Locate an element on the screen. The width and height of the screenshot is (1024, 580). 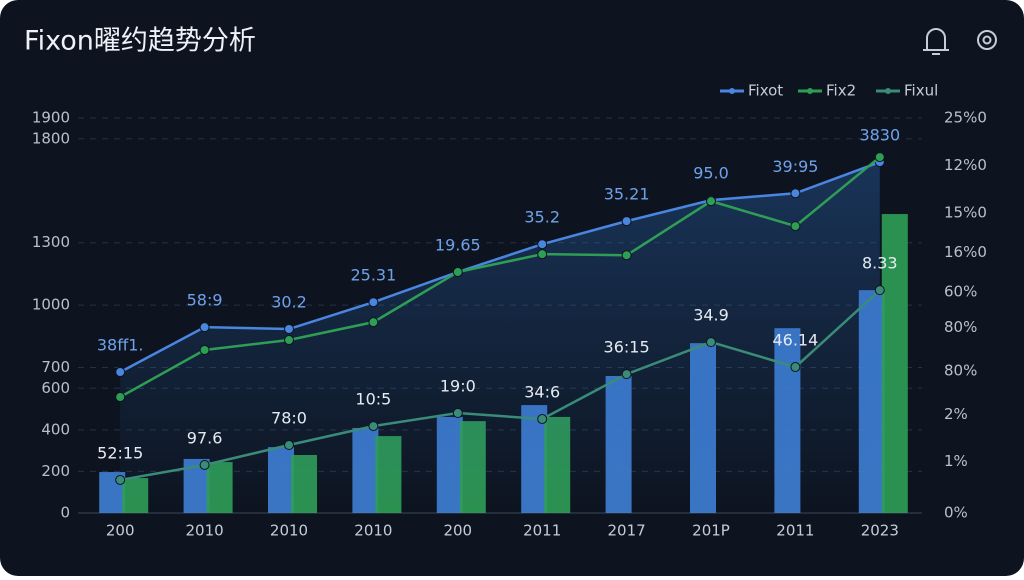
data-label: 46.14 is located at coordinates (795, 340).